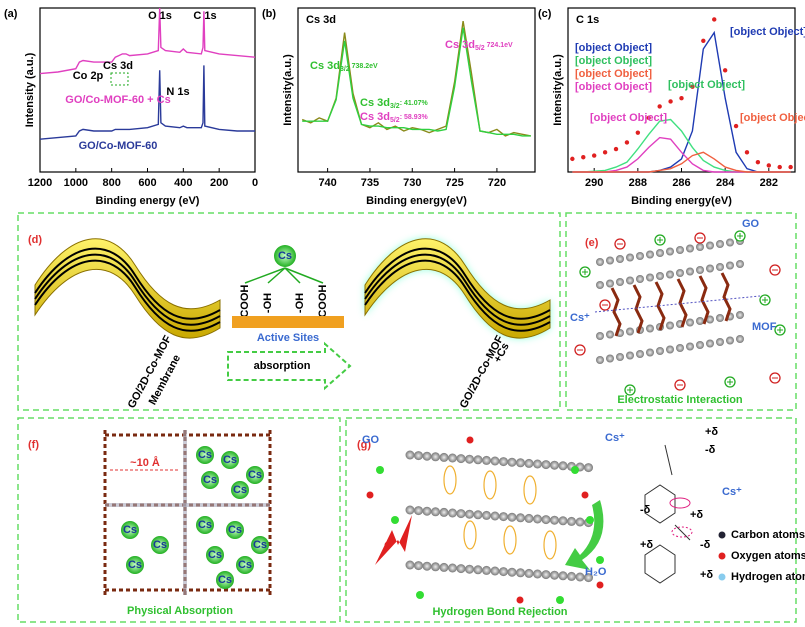  What do you see at coordinates (269, 14) in the screenshot?
I see `panel-label: (b)` at bounding box center [269, 14].